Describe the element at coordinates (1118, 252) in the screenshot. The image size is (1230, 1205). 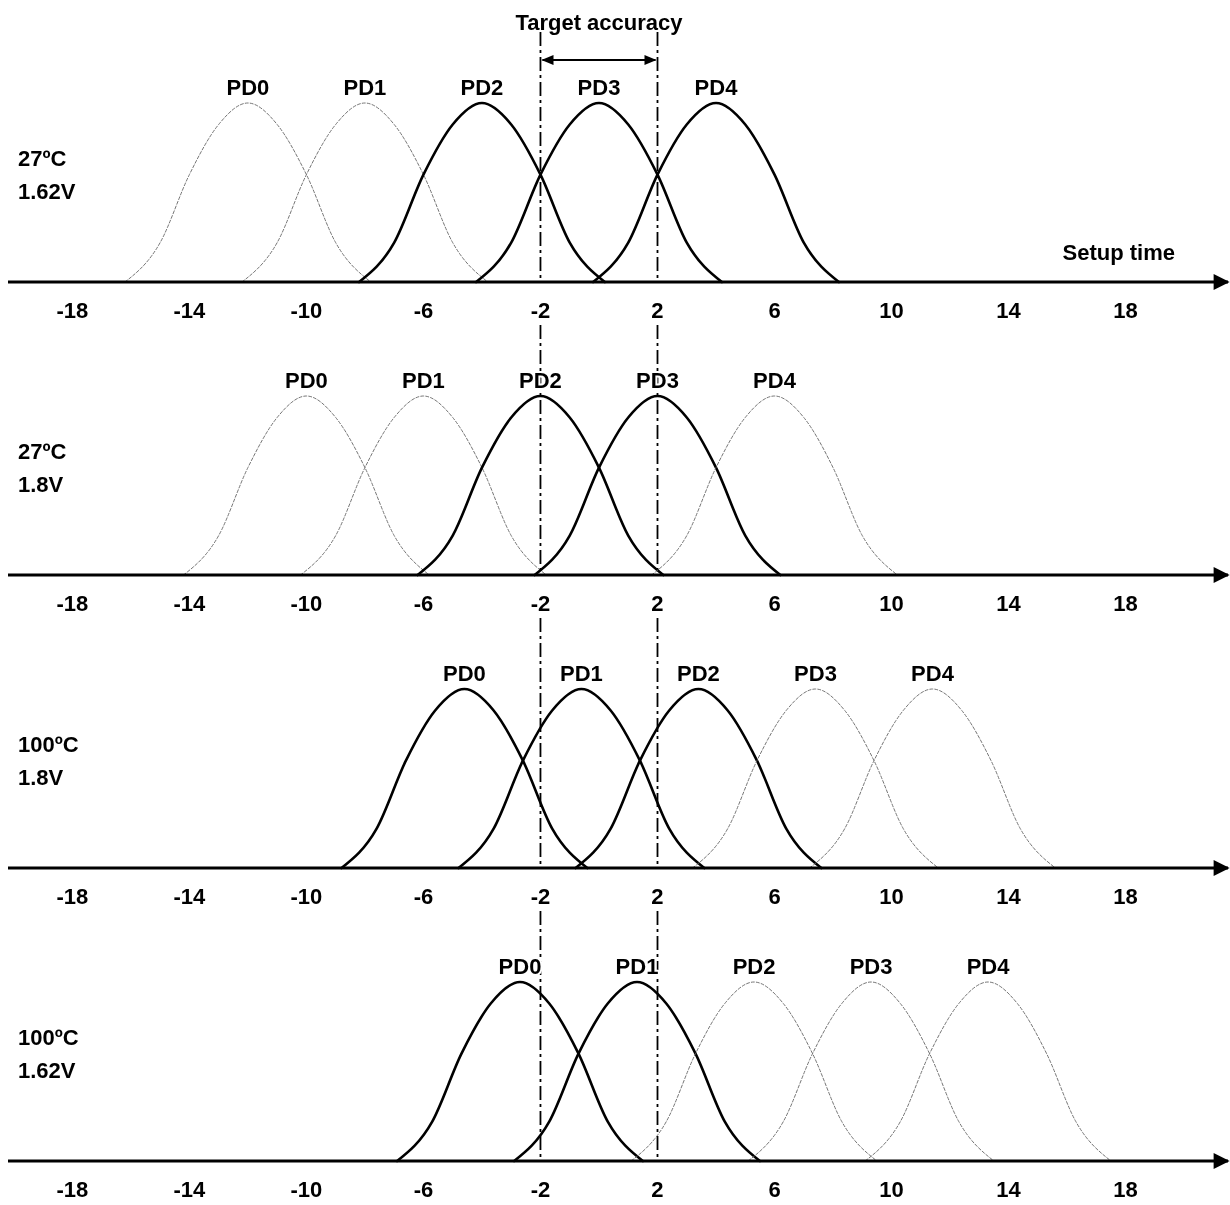
I see `x-axis-title: Setup time` at that location.